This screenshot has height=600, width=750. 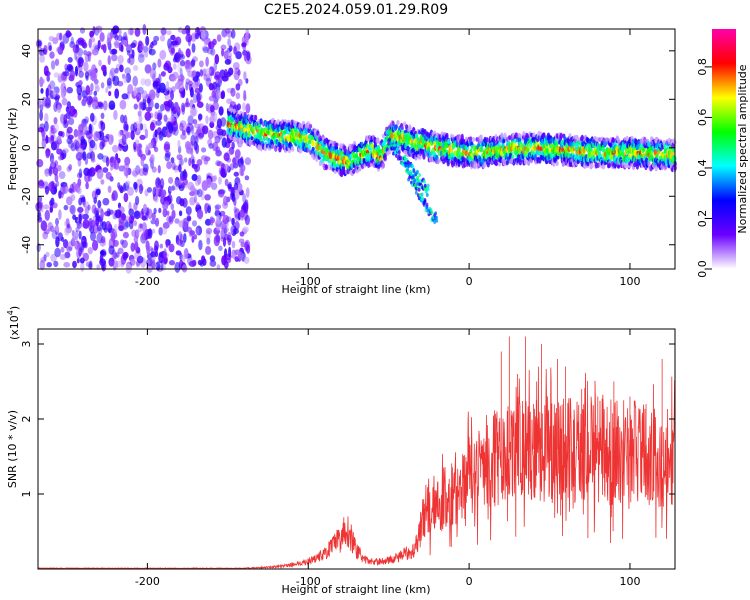 What do you see at coordinates (702, 168) in the screenshot?
I see `colorbar-tick-label: 0.4` at bounding box center [702, 168].